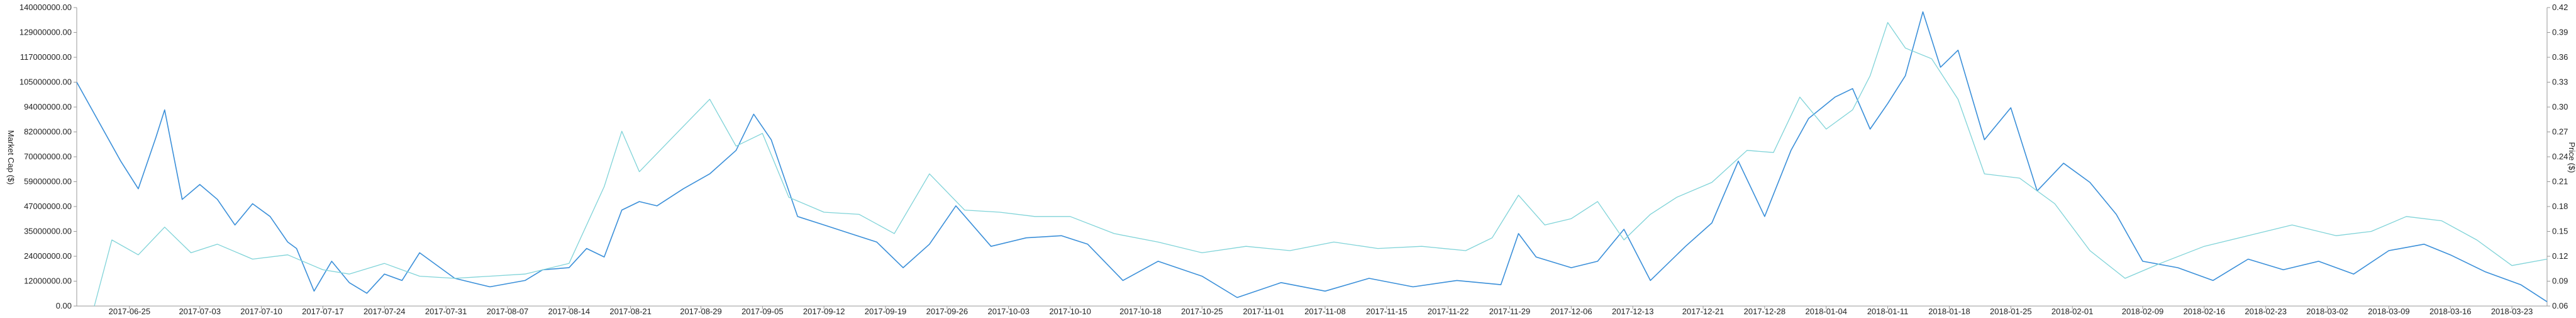 The height and width of the screenshot is (318, 2576). I want to click on x-axis-tick-label: 2017-08-21, so click(630, 311).